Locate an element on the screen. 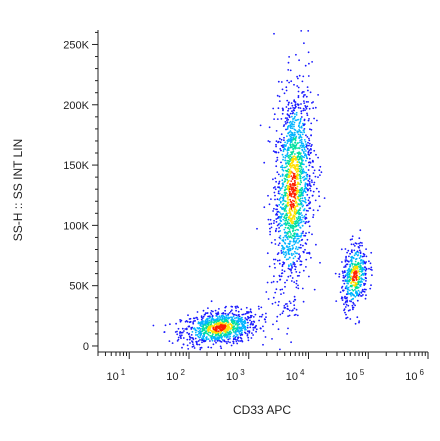 This screenshot has width=440, height=441. y-tick-label: 100K is located at coordinates (76, 226).